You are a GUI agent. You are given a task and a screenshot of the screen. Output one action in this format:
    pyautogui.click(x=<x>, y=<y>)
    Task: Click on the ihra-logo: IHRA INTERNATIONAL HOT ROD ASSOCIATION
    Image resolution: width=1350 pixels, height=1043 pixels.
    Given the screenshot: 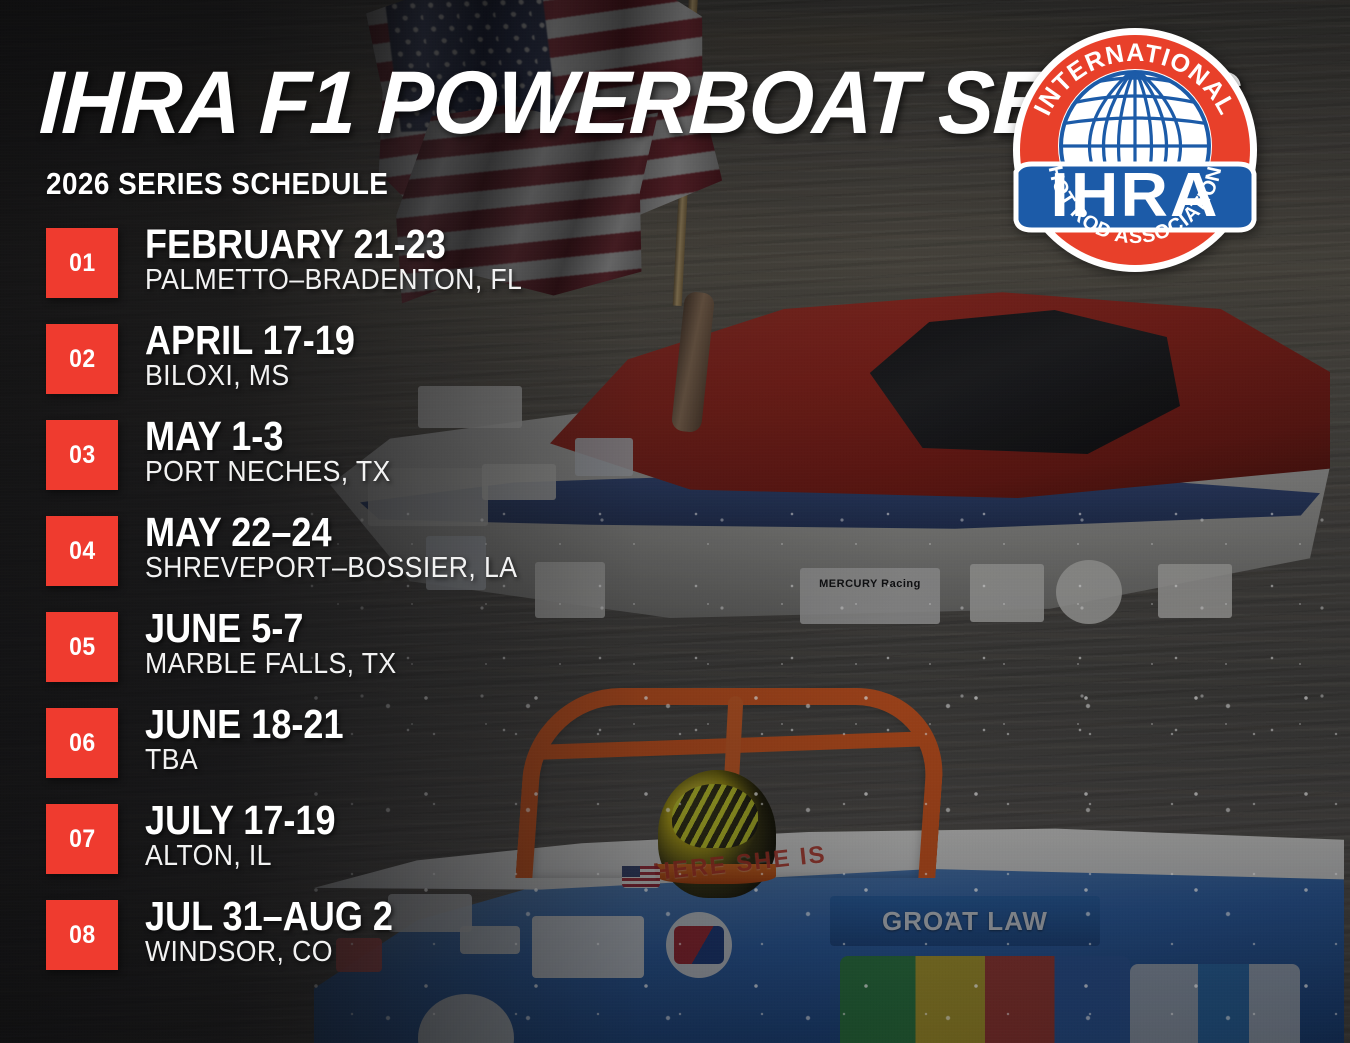 What is the action you would take?
    pyautogui.click(x=1135, y=150)
    